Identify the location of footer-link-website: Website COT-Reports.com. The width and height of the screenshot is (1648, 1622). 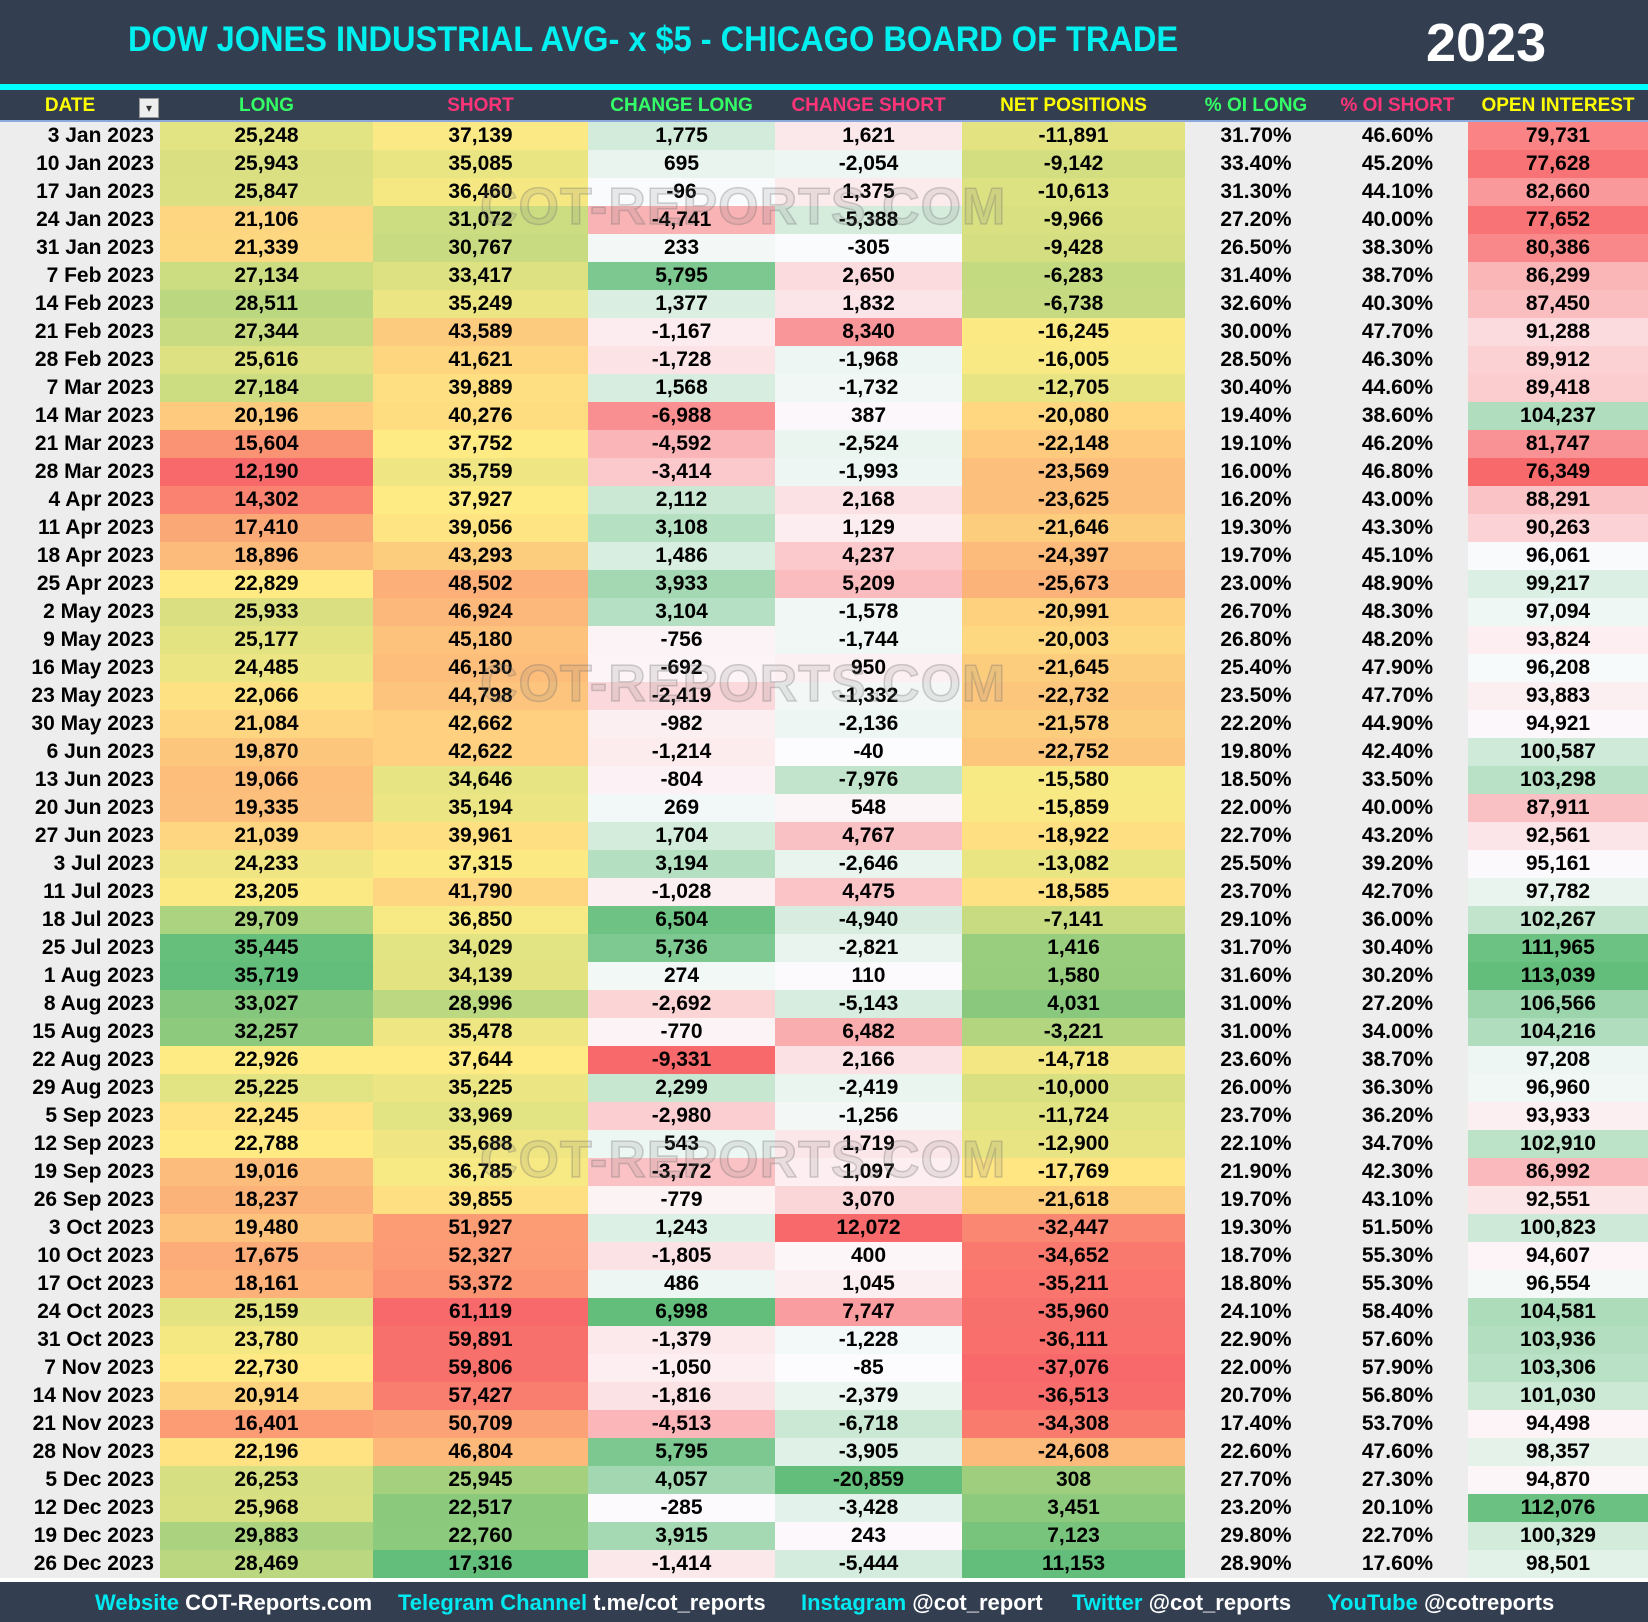
(233, 1603).